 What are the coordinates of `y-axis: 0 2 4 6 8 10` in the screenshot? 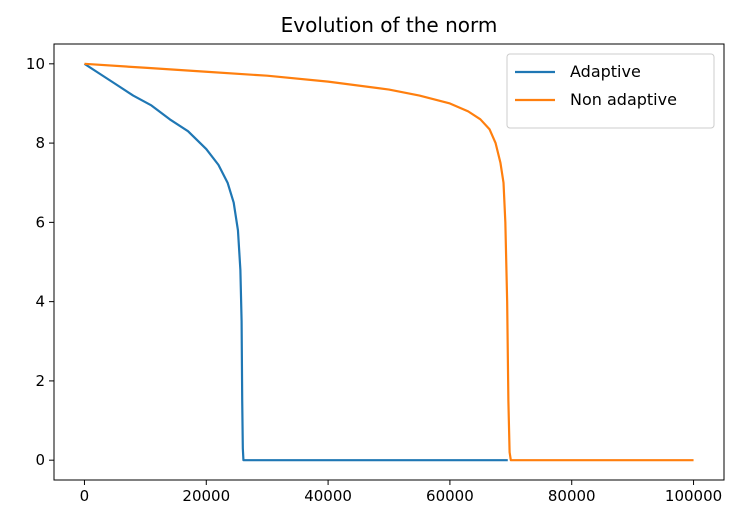 It's located at (40, 262).